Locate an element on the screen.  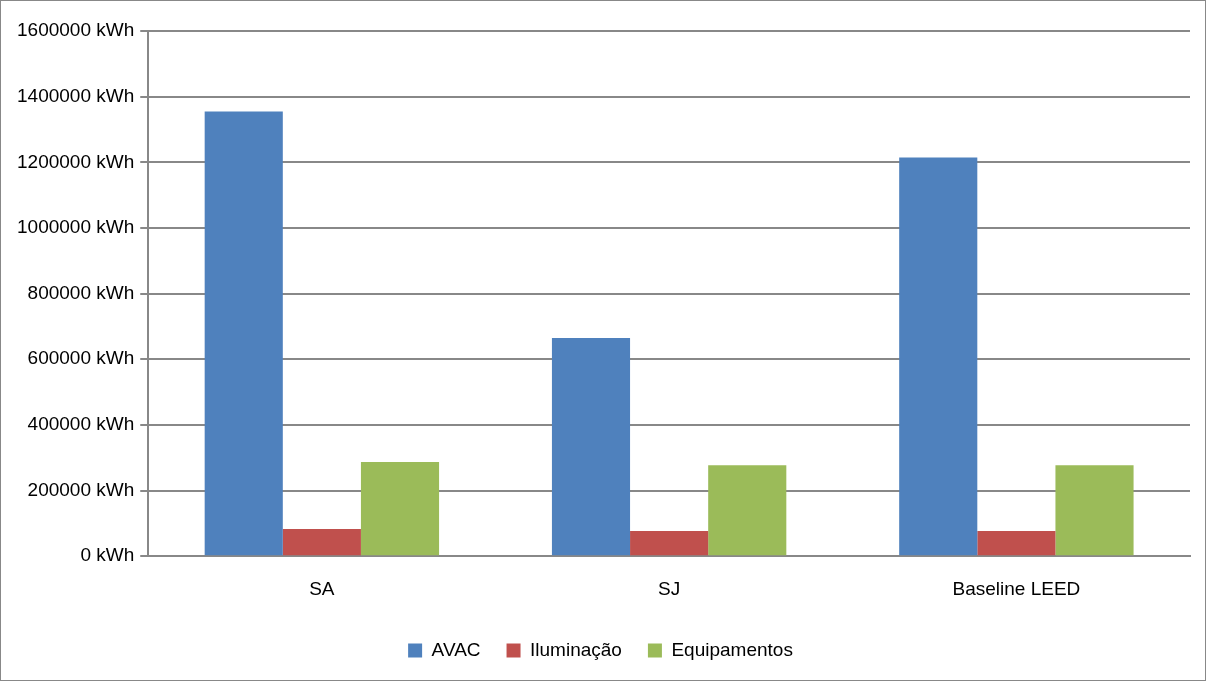
legend-label: AVAC is located at coordinates (456, 649).